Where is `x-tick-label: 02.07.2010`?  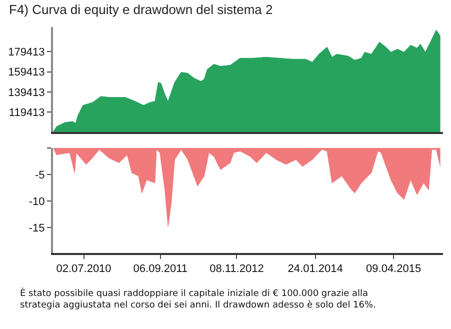 x-tick-label: 02.07.2010 is located at coordinates (84, 268).